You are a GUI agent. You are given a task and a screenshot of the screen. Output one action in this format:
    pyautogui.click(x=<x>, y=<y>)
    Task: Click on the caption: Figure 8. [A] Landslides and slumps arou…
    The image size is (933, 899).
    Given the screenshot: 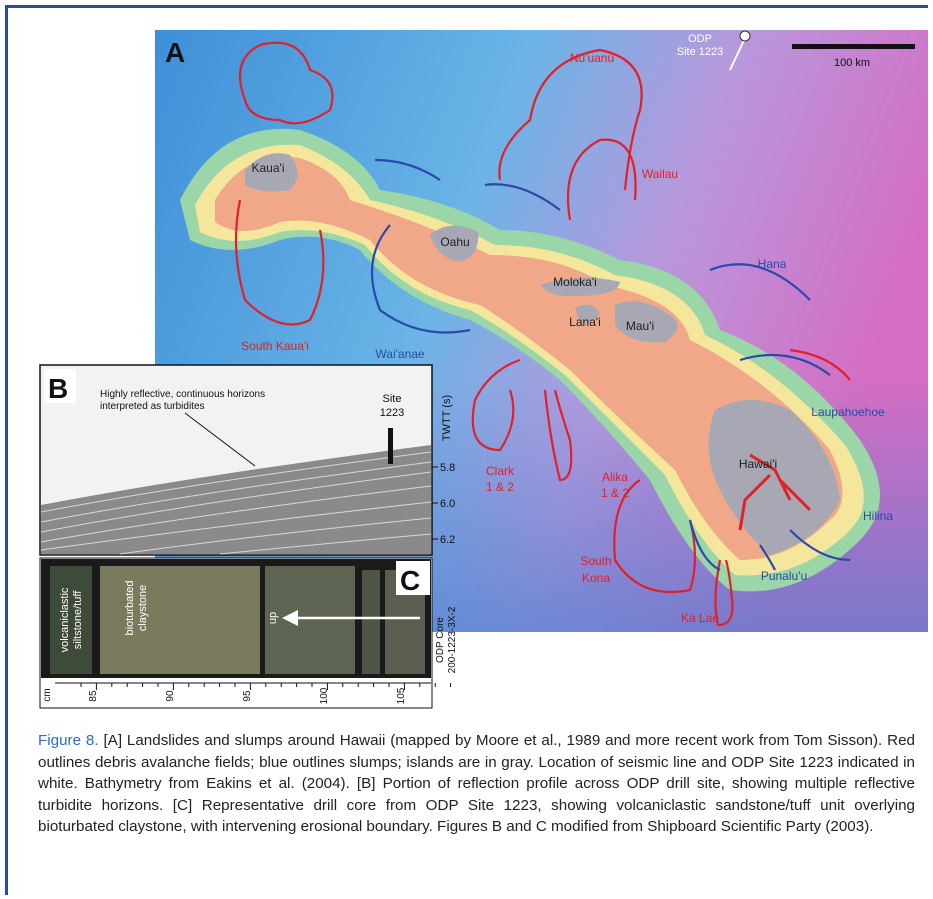 What is the action you would take?
    pyautogui.click(x=476, y=784)
    